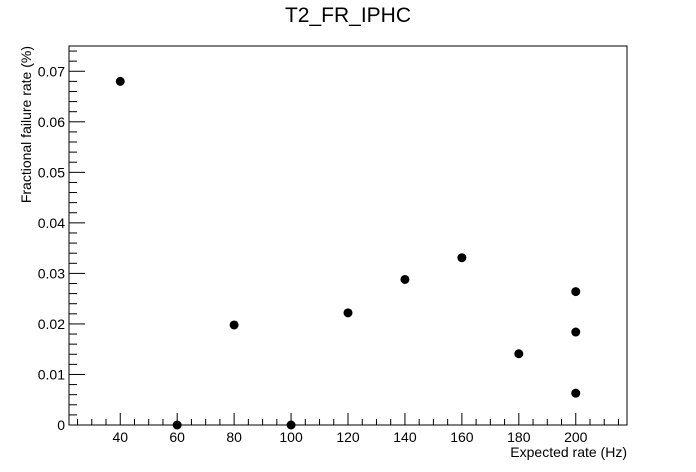 This screenshot has height=472, width=696. Describe the element at coordinates (234, 437) in the screenshot. I see `x-tick-label: 80` at that location.